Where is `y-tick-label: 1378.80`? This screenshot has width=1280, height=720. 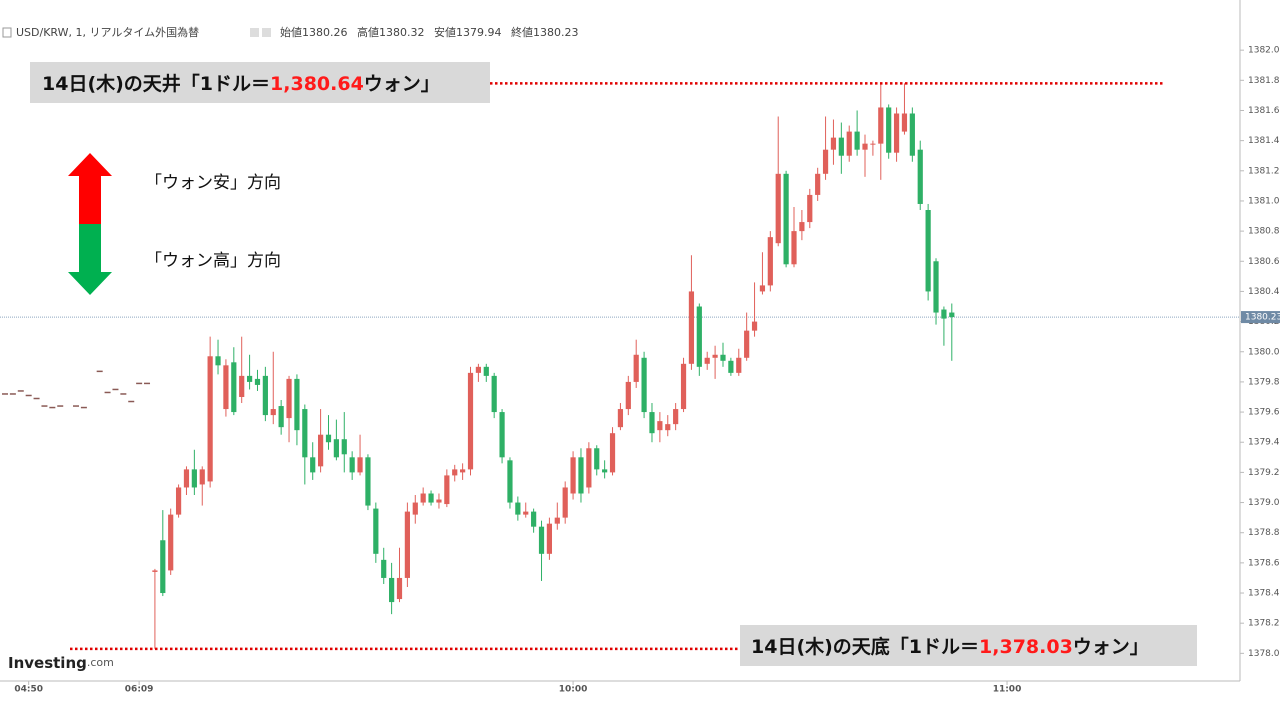
y-tick-label: 1378.80 is located at coordinates (1264, 533).